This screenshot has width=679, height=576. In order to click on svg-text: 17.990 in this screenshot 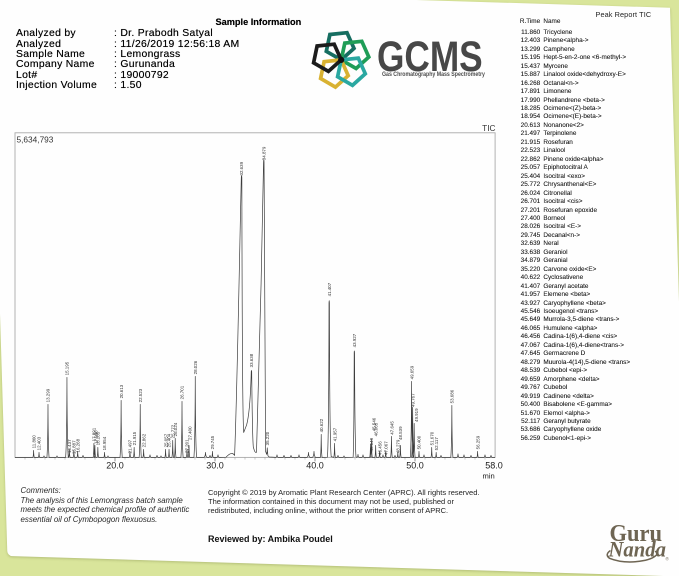, I will do `click(96, 437)`.